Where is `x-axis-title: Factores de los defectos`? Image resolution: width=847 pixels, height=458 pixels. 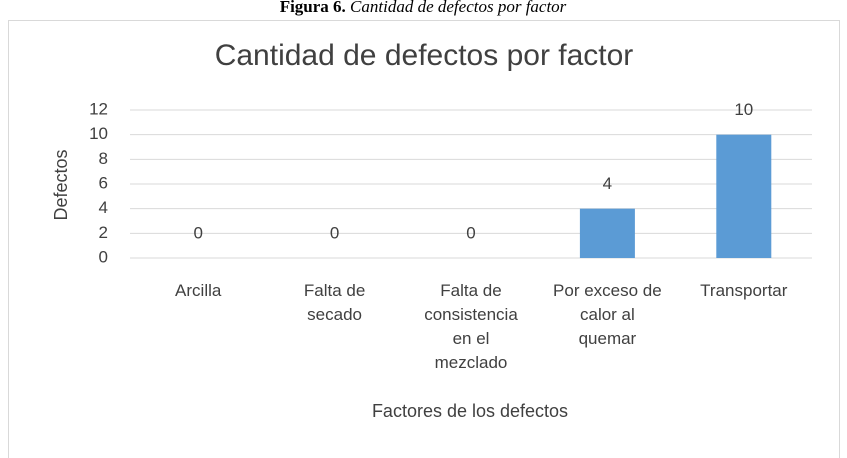 x-axis-title: Factores de los defectos is located at coordinates (470, 411).